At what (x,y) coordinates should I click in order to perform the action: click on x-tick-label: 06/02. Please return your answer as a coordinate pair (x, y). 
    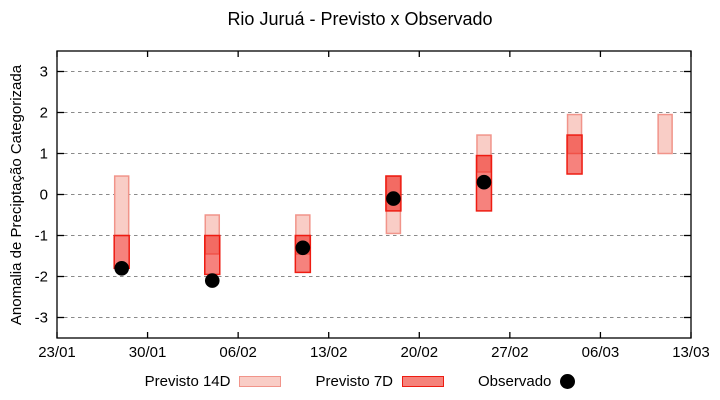
    Looking at the image, I should click on (238, 352).